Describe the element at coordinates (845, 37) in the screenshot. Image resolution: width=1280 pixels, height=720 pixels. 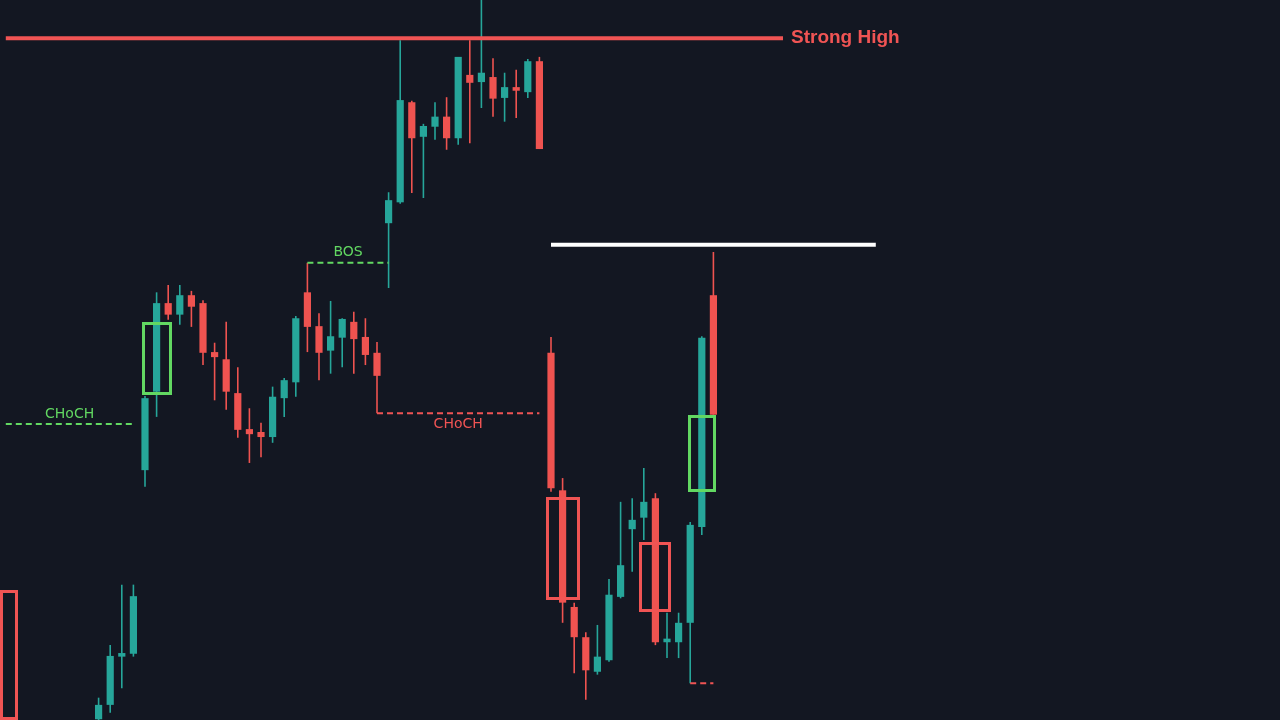
I see `series-label: Strong High` at that location.